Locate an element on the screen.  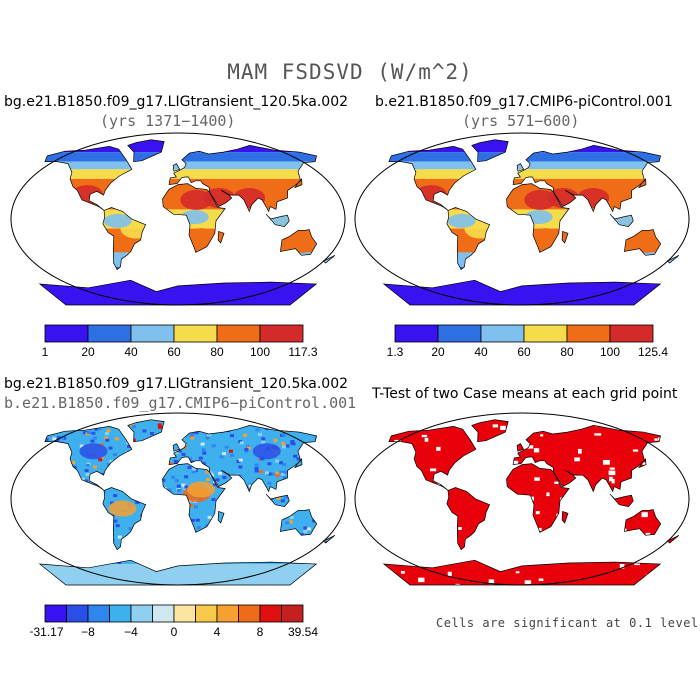
panel-2-map is located at coordinates (522, 219).